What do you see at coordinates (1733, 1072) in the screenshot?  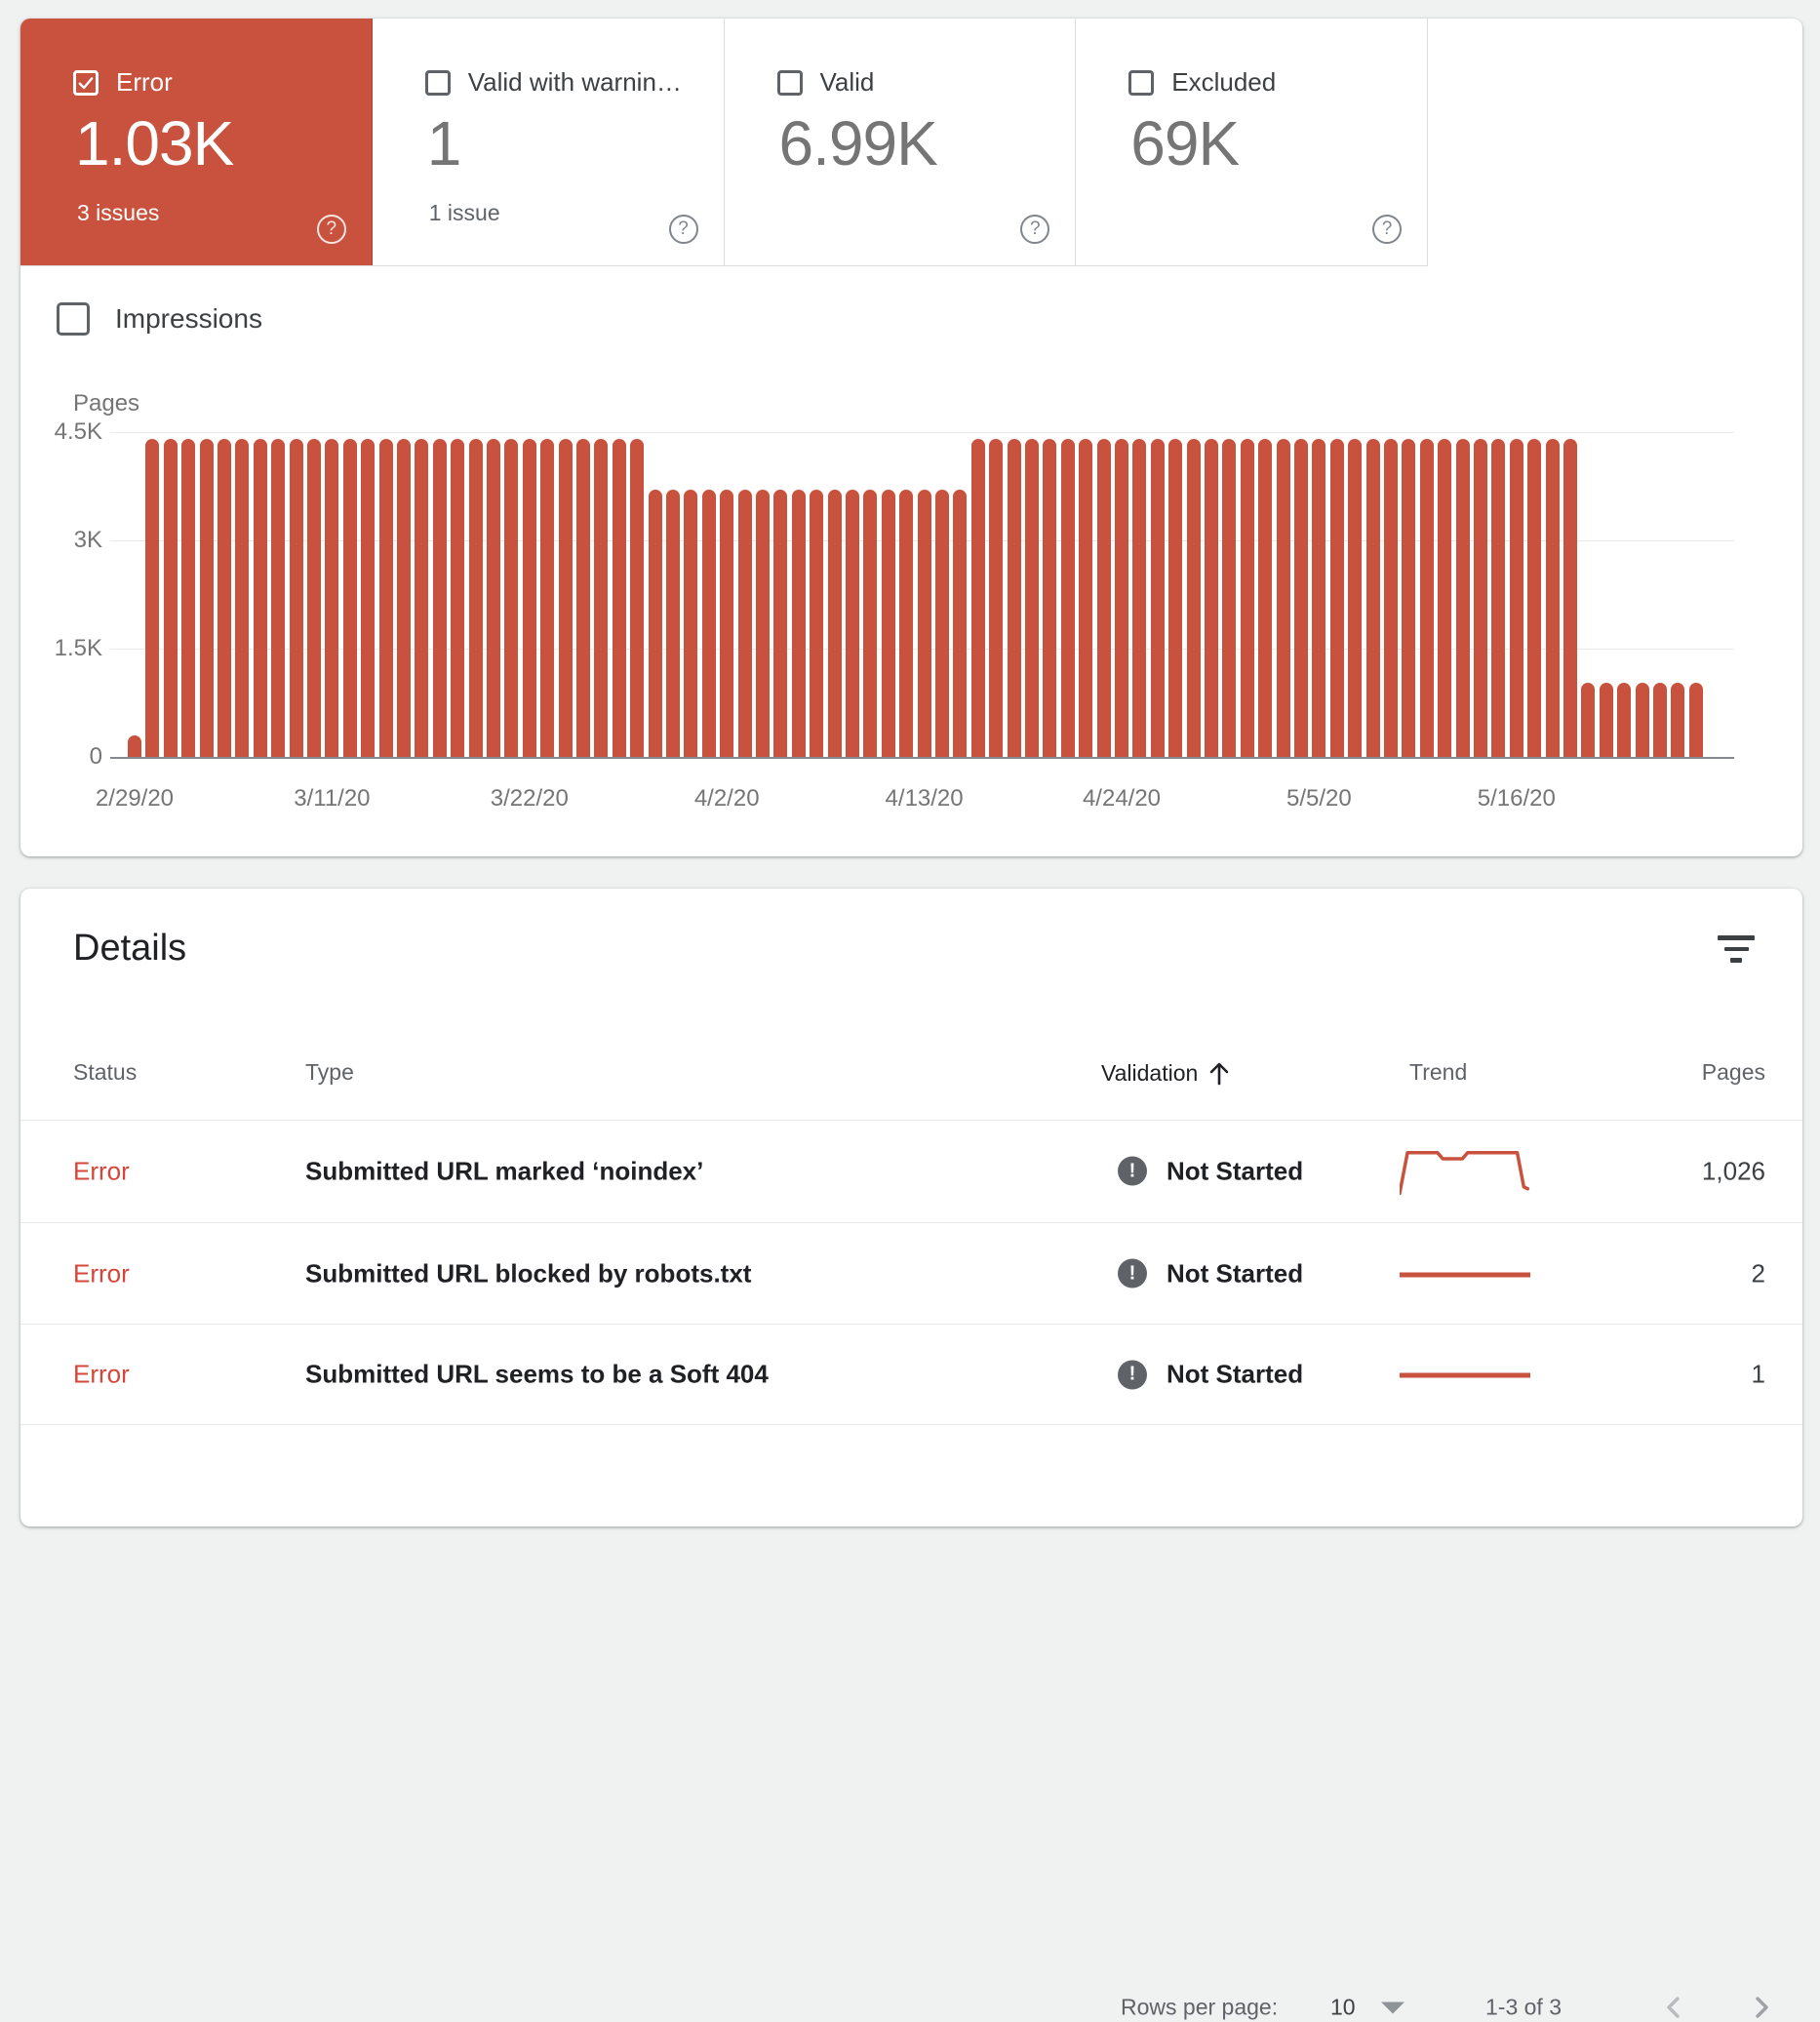 I see `column-header-pages: Pages` at bounding box center [1733, 1072].